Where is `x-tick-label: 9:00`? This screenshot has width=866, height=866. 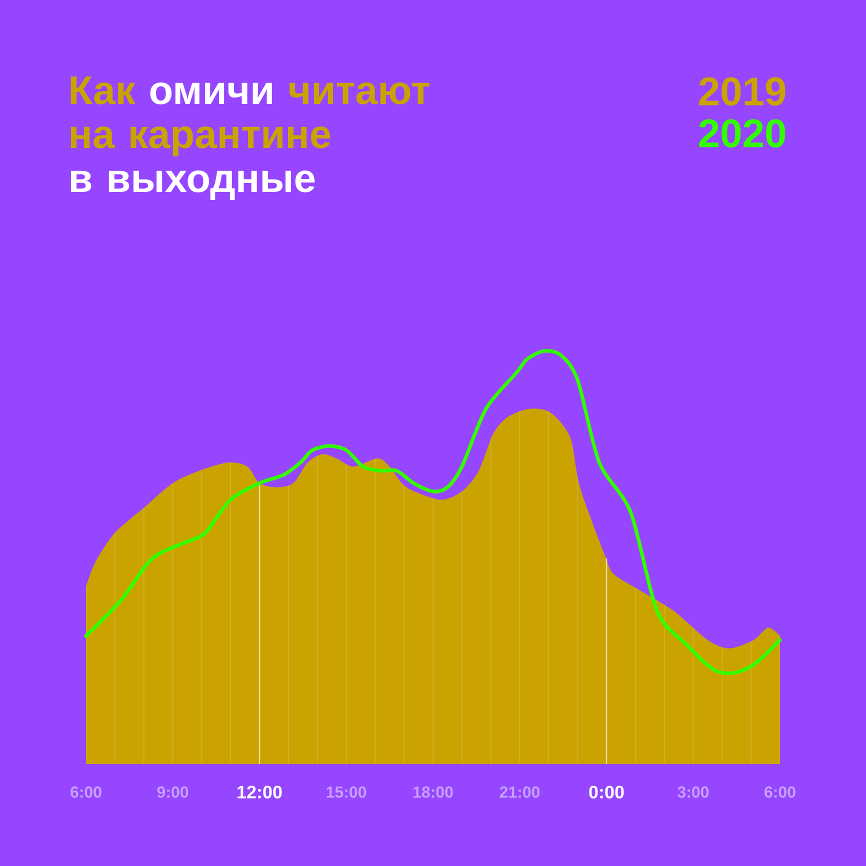
x-tick-label: 9:00 is located at coordinates (172, 792).